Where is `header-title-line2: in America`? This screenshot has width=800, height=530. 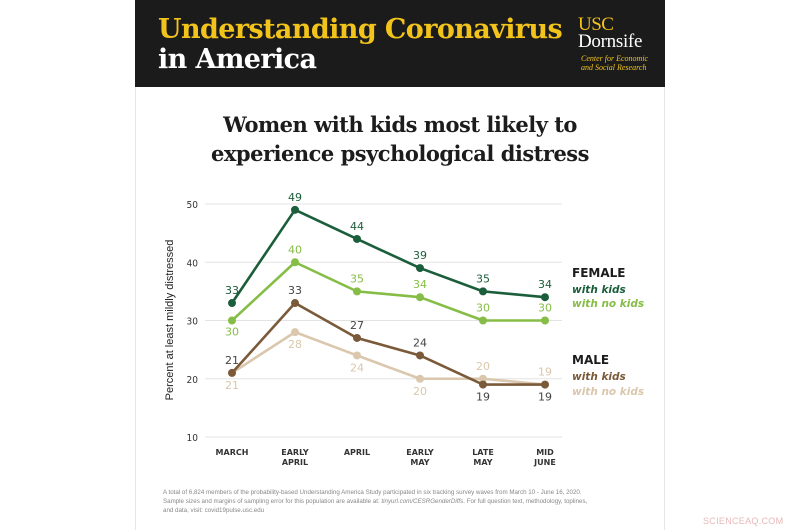
header-title-line2: in America is located at coordinates (237, 59).